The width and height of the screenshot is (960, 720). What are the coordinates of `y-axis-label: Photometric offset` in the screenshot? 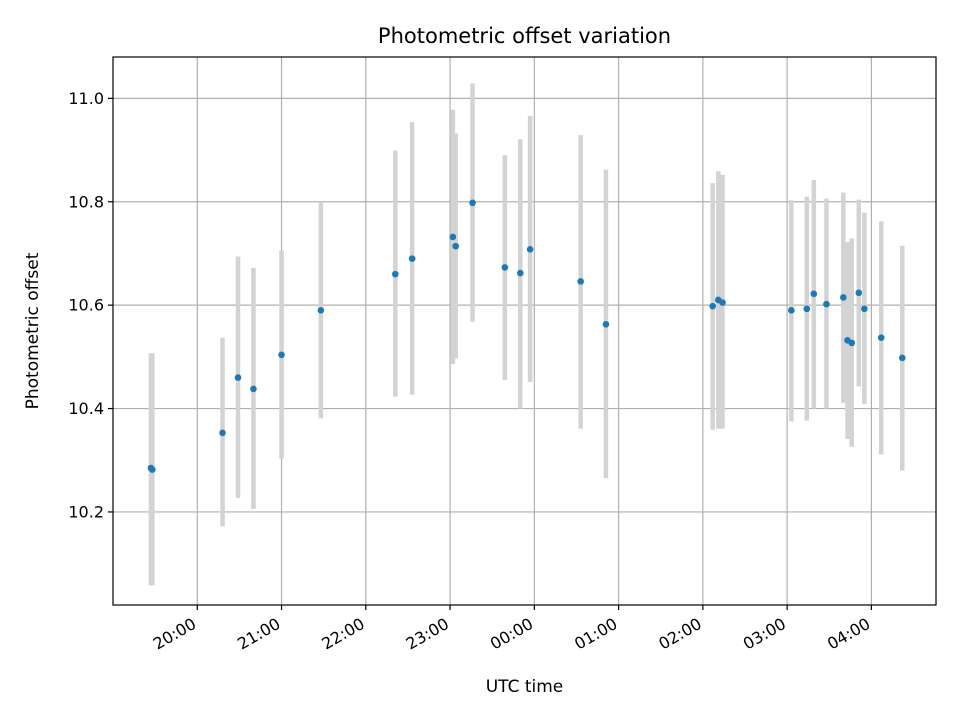 It's located at (33, 330).